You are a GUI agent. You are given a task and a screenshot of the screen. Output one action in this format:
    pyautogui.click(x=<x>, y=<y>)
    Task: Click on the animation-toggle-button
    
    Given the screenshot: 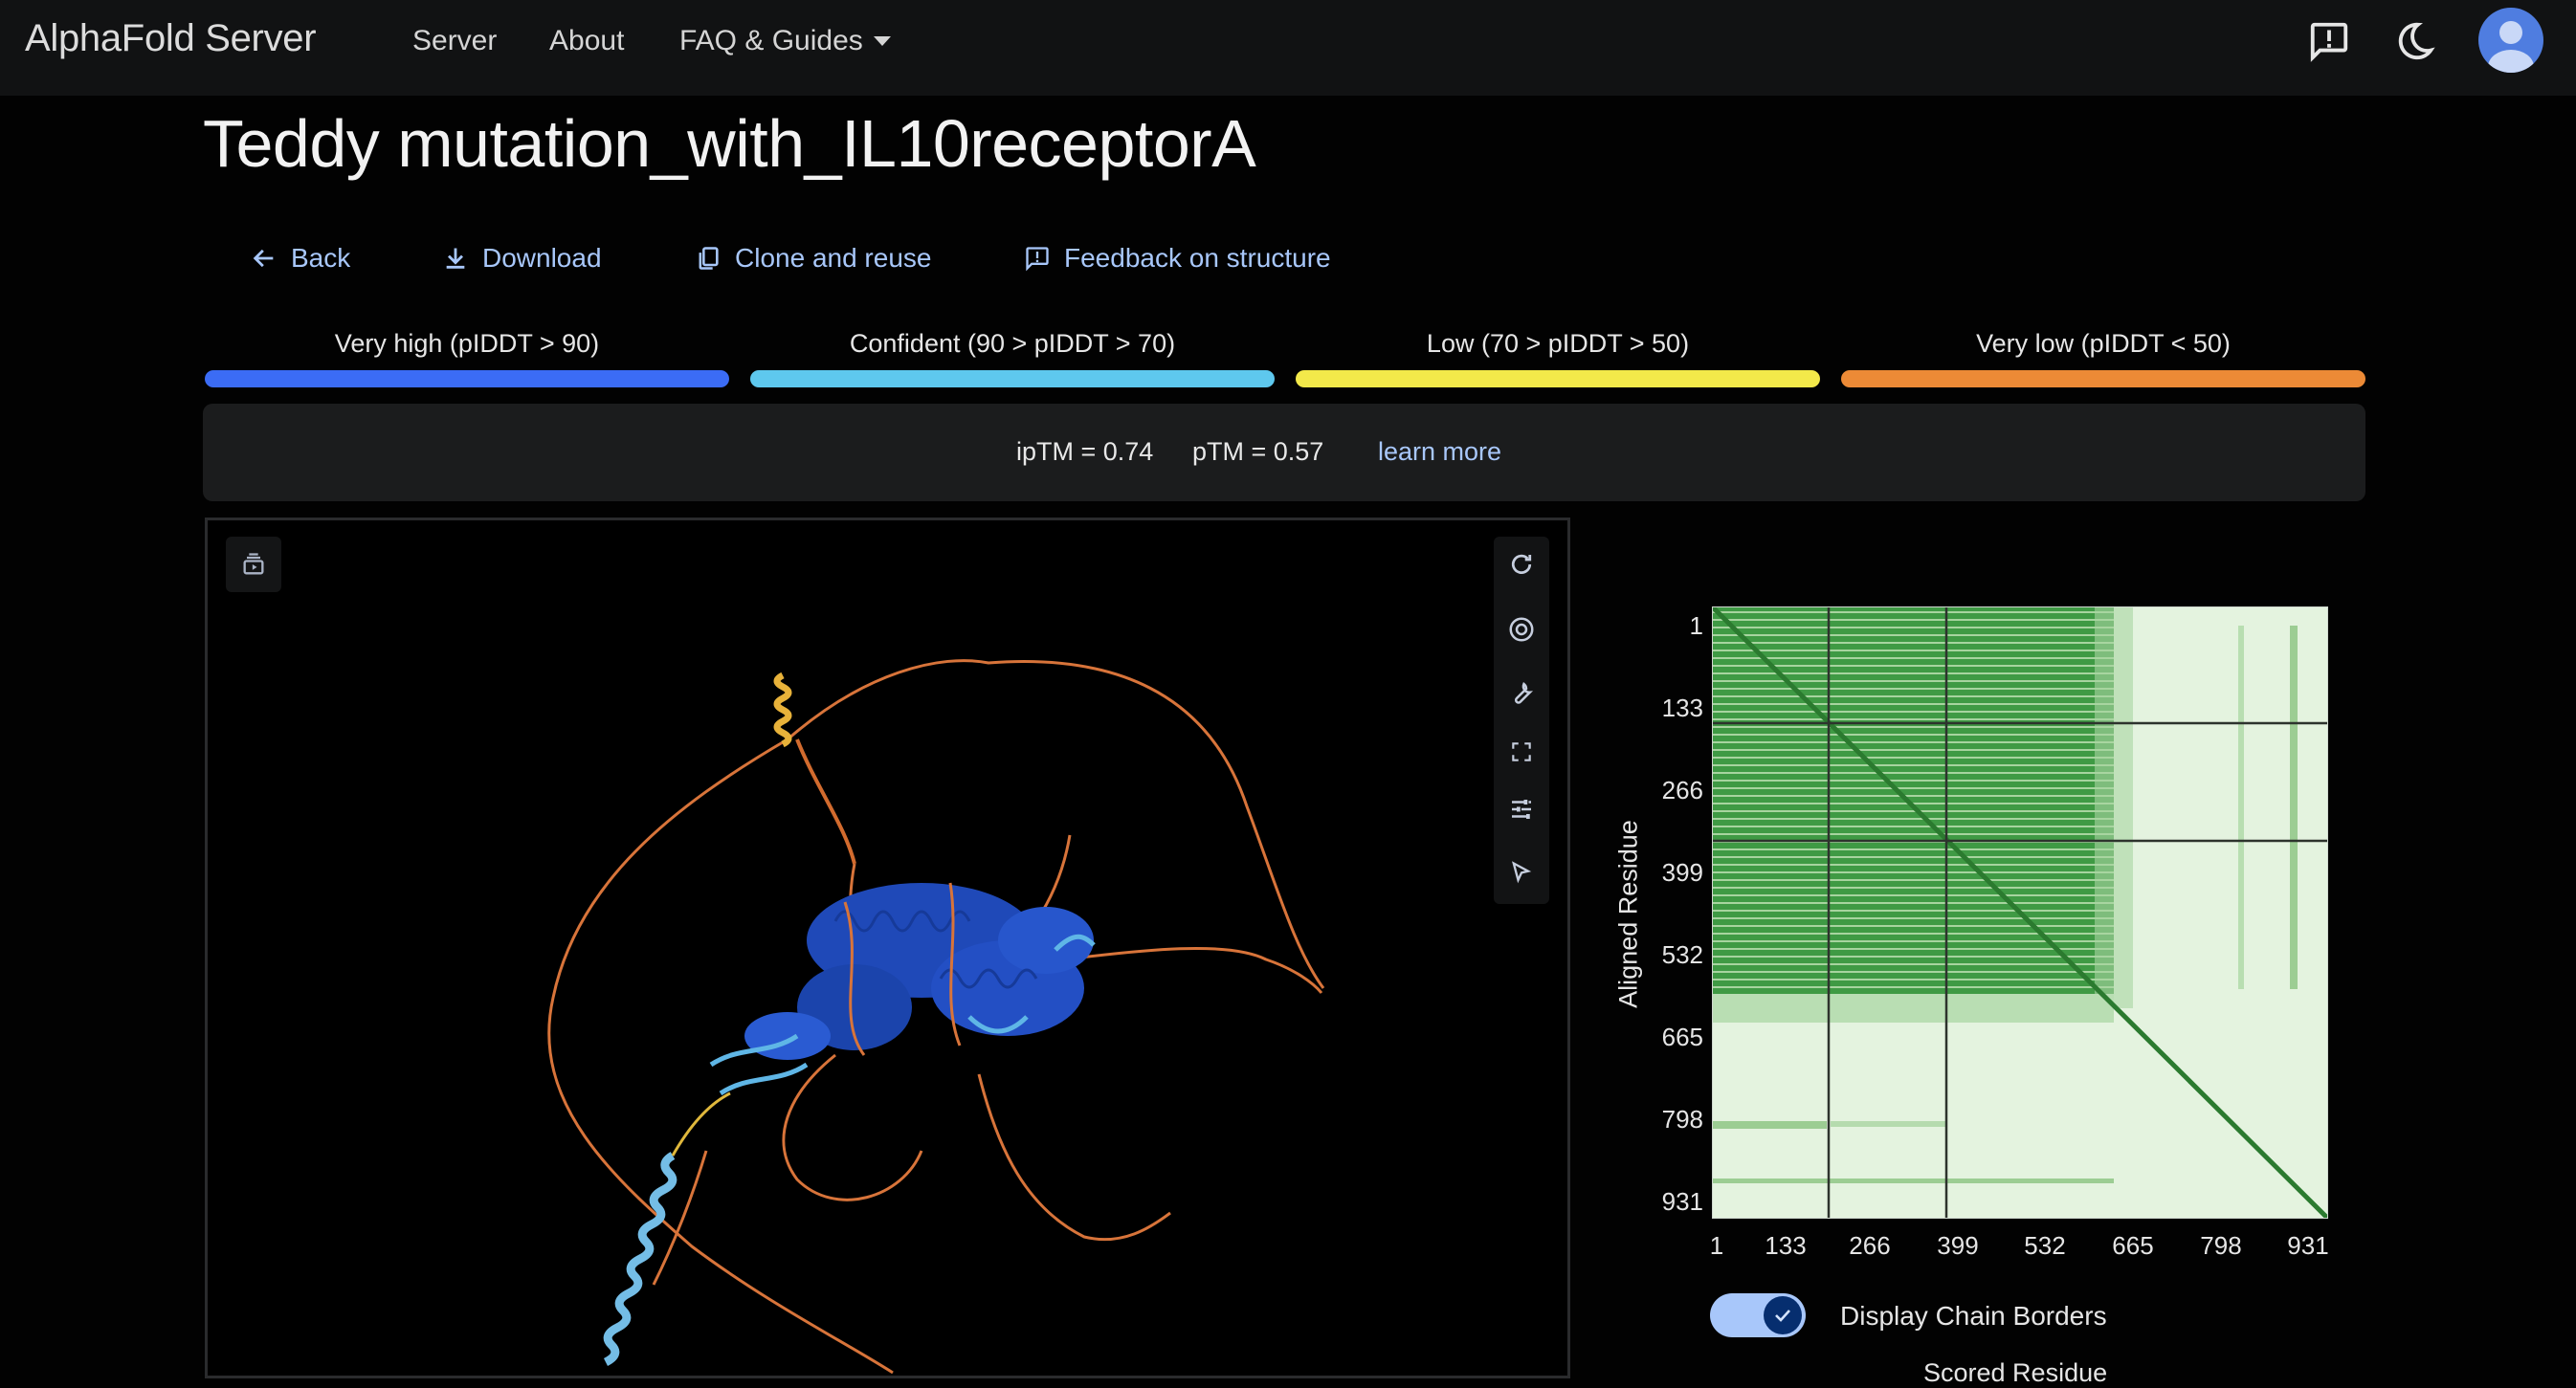 What is the action you would take?
    pyautogui.click(x=253, y=564)
    